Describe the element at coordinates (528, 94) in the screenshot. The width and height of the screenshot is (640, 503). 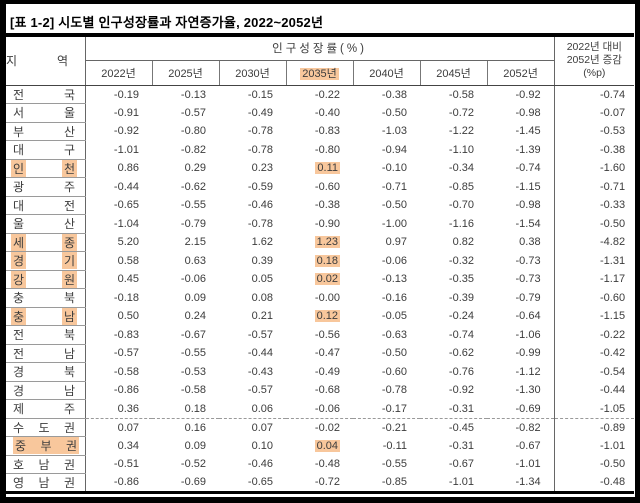
I see `growth-value-cell: -0.92` at that location.